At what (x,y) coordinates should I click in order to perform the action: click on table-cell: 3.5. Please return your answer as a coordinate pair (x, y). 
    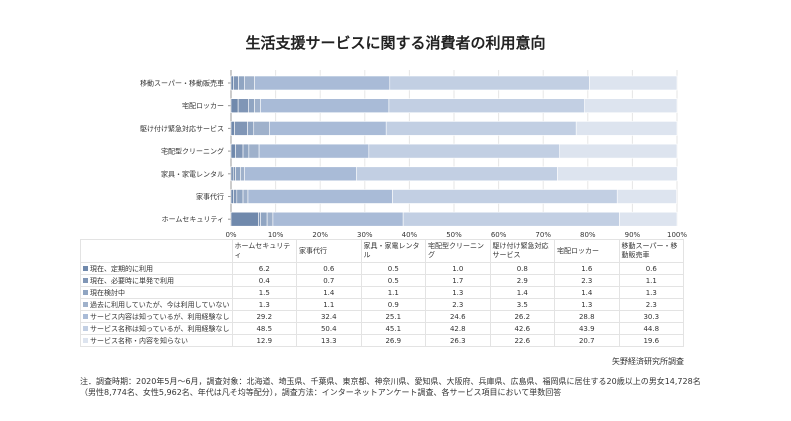
    Looking at the image, I should click on (522, 304).